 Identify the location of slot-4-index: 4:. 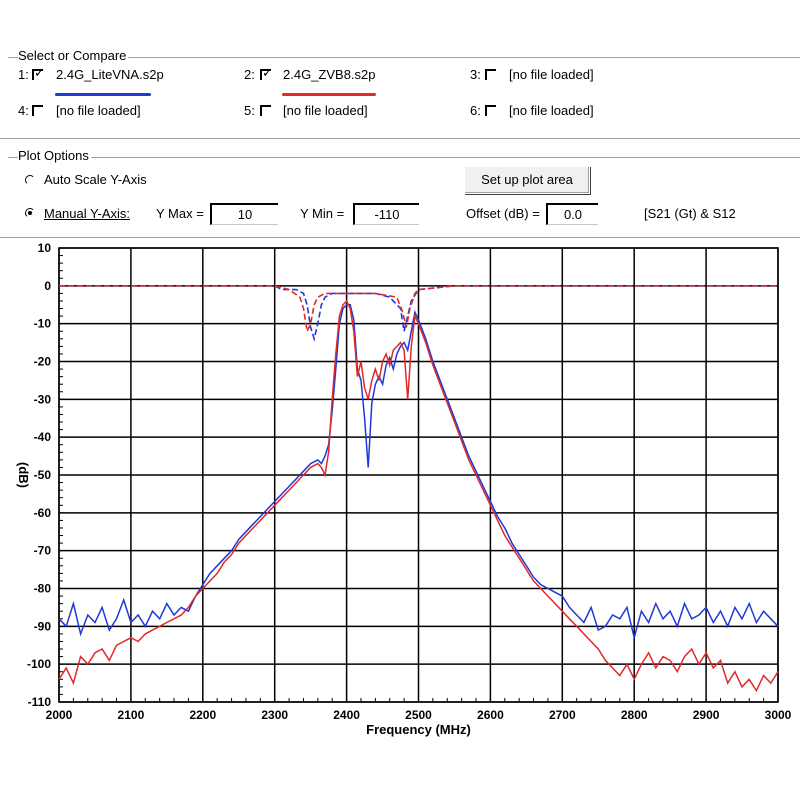
(23, 110).